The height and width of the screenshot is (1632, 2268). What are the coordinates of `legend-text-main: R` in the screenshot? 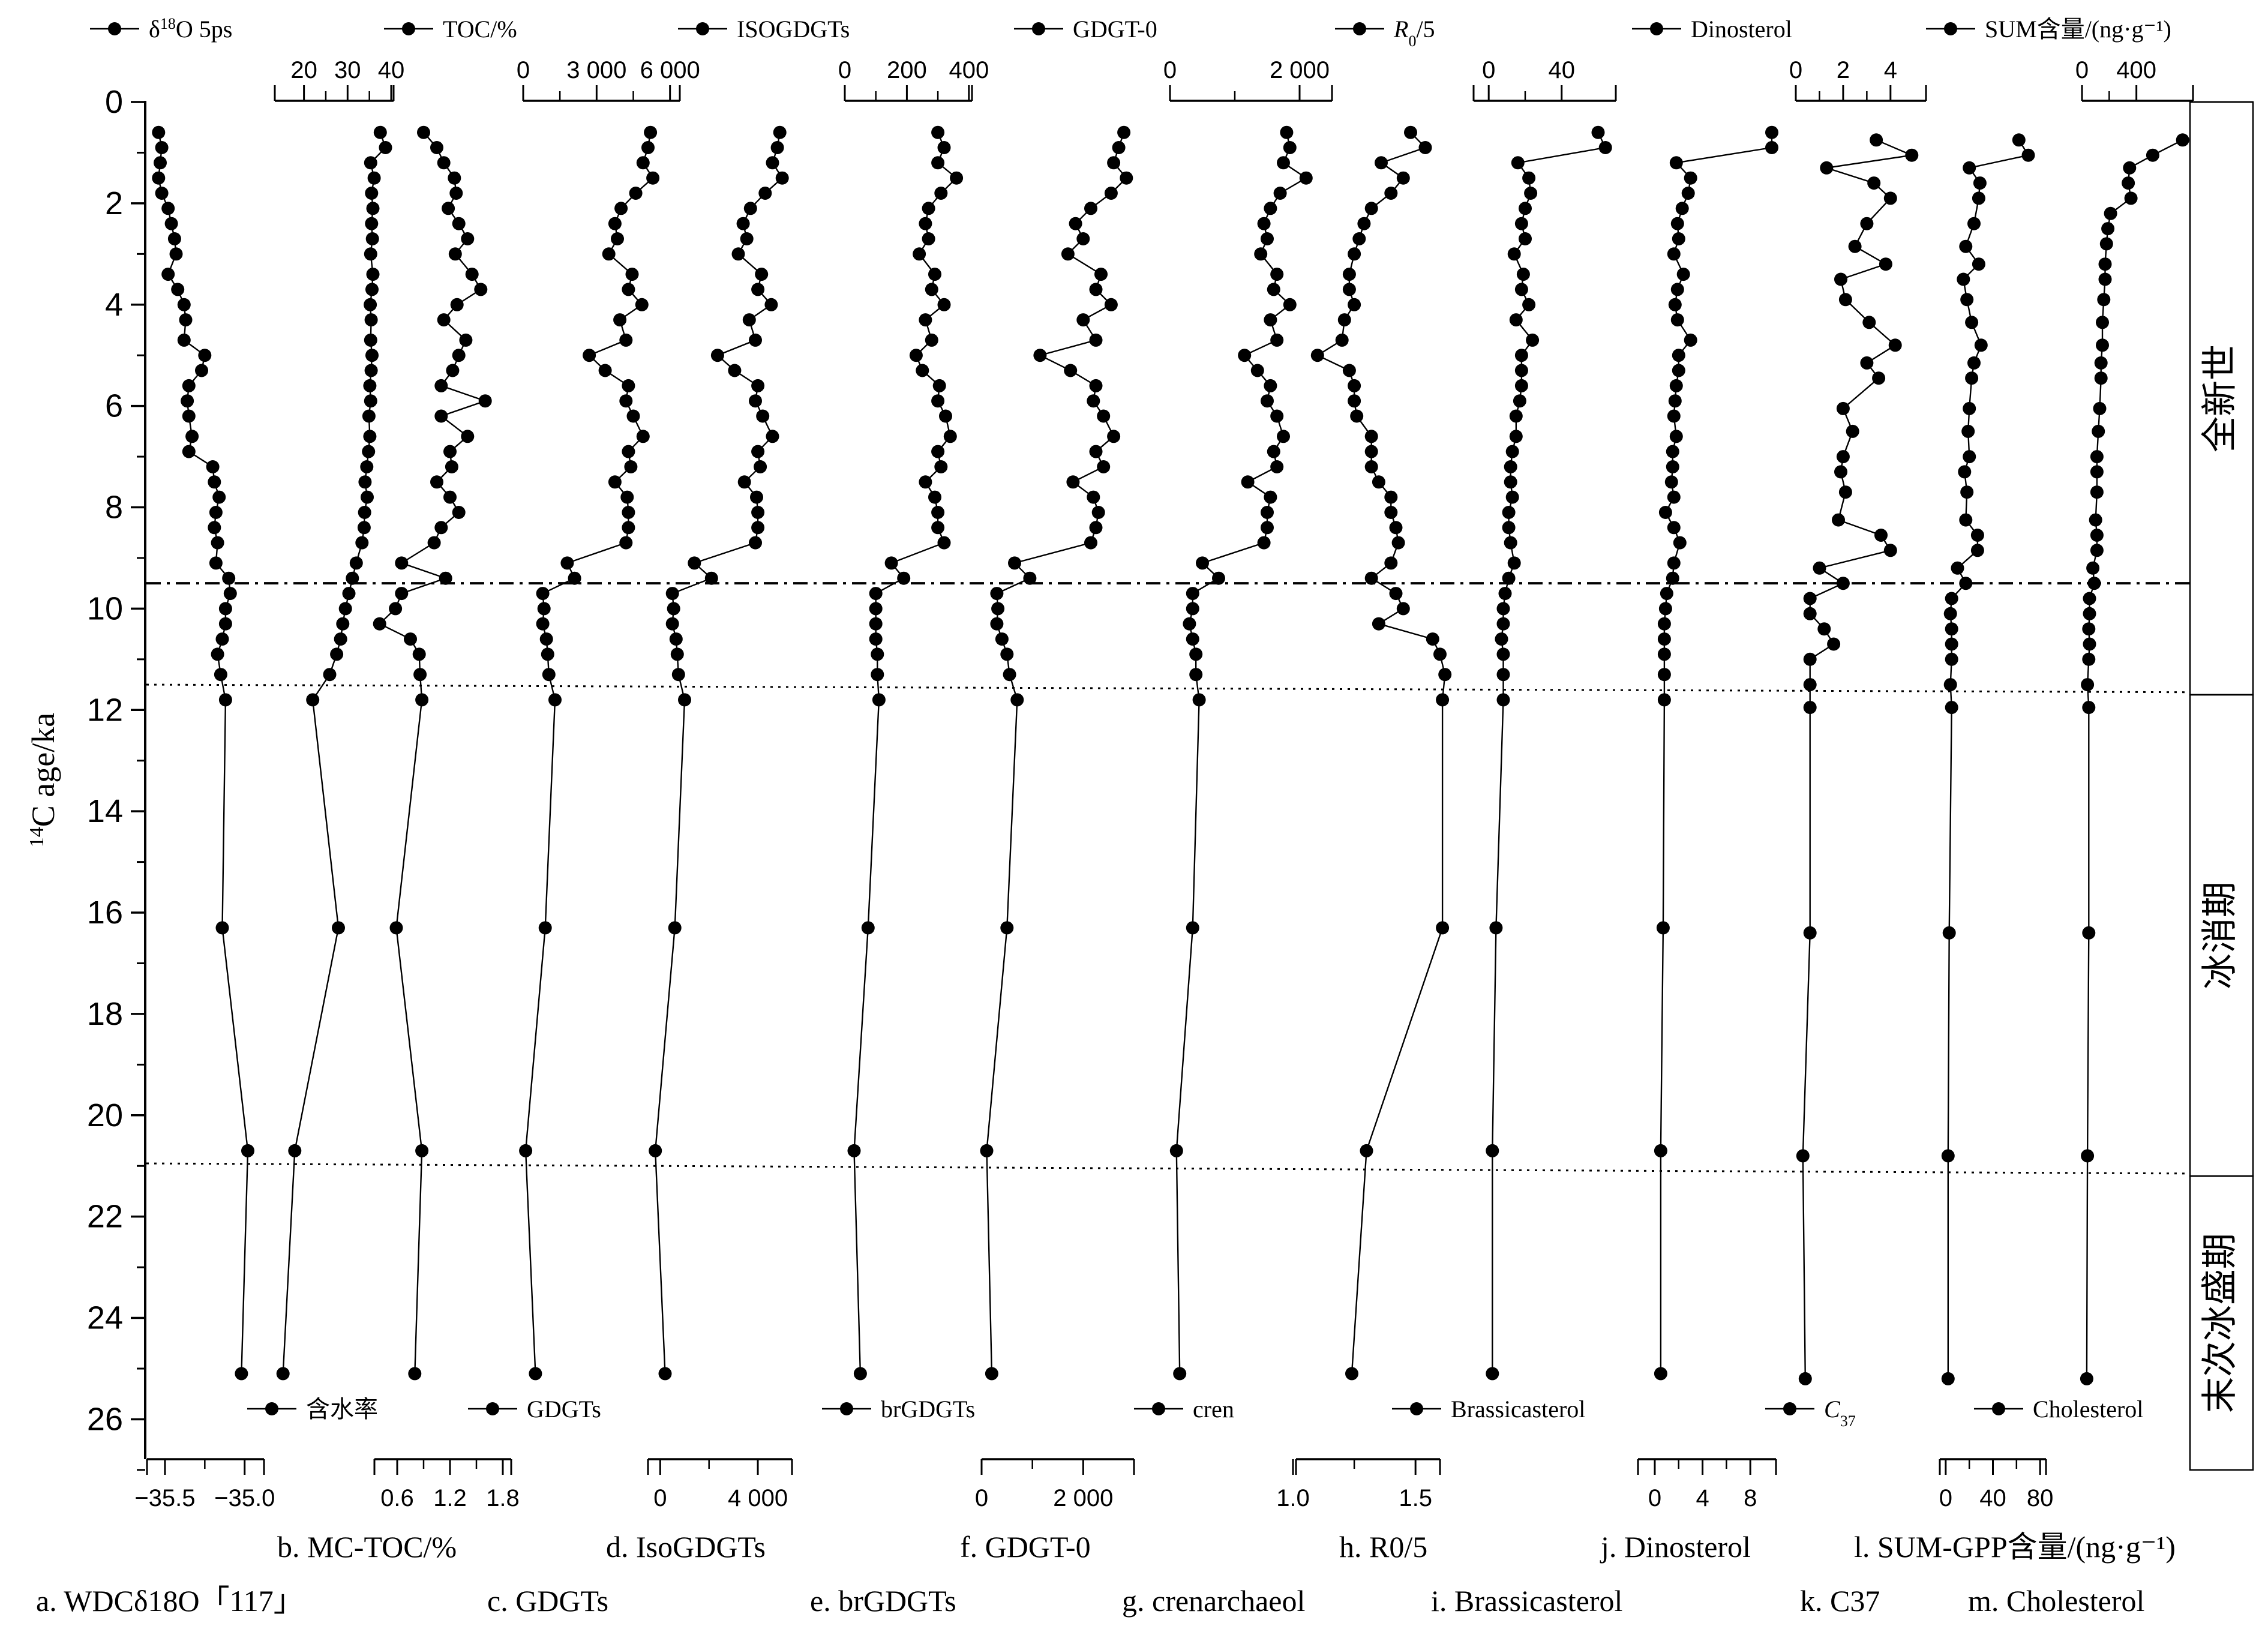 It's located at (1401, 29).